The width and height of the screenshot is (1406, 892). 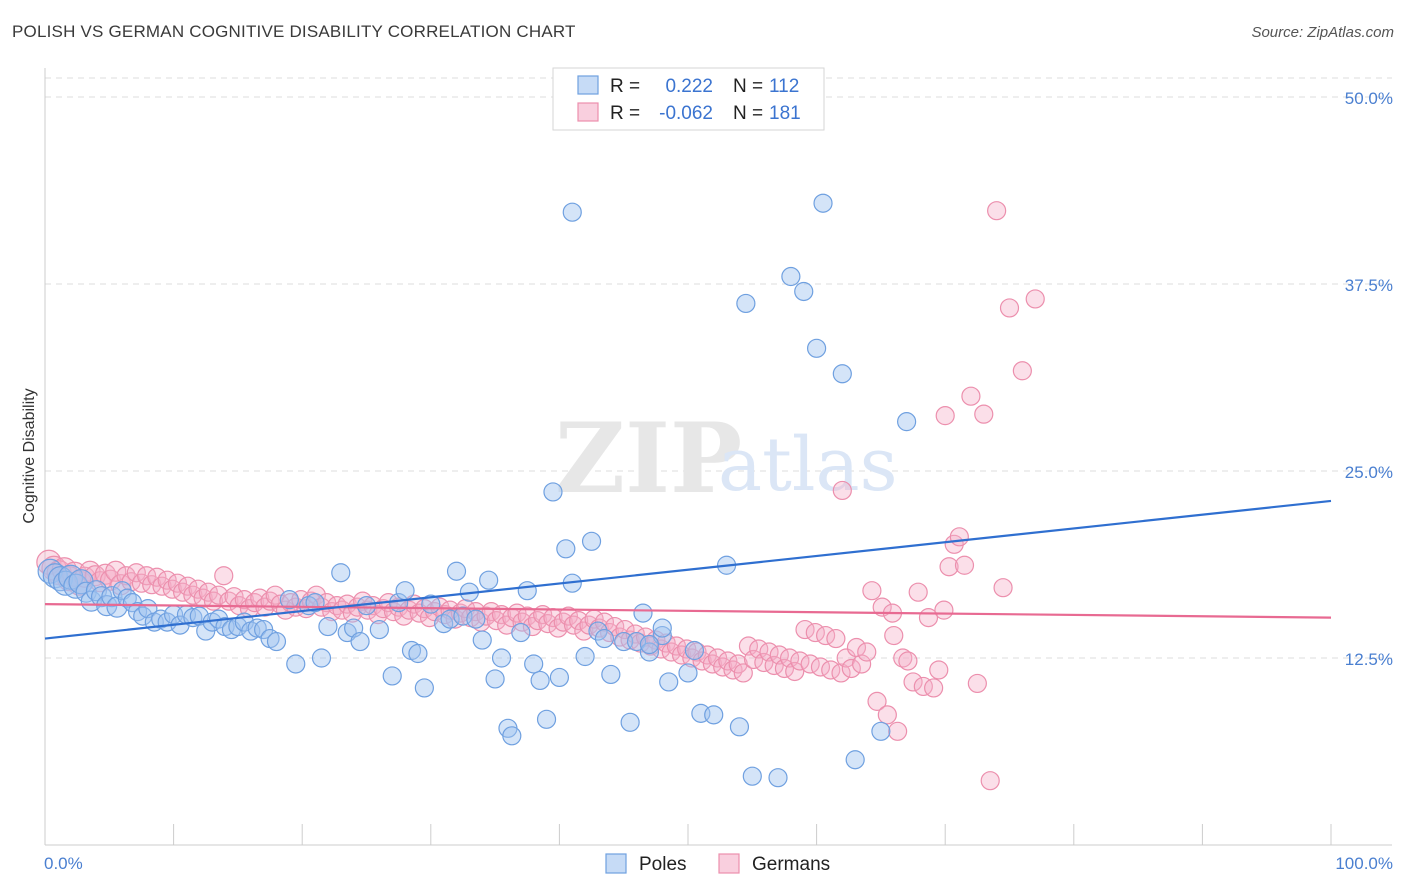 What do you see at coordinates (717, 864) in the screenshot?
I see `legend-bottom: Poles Germans` at bounding box center [717, 864].